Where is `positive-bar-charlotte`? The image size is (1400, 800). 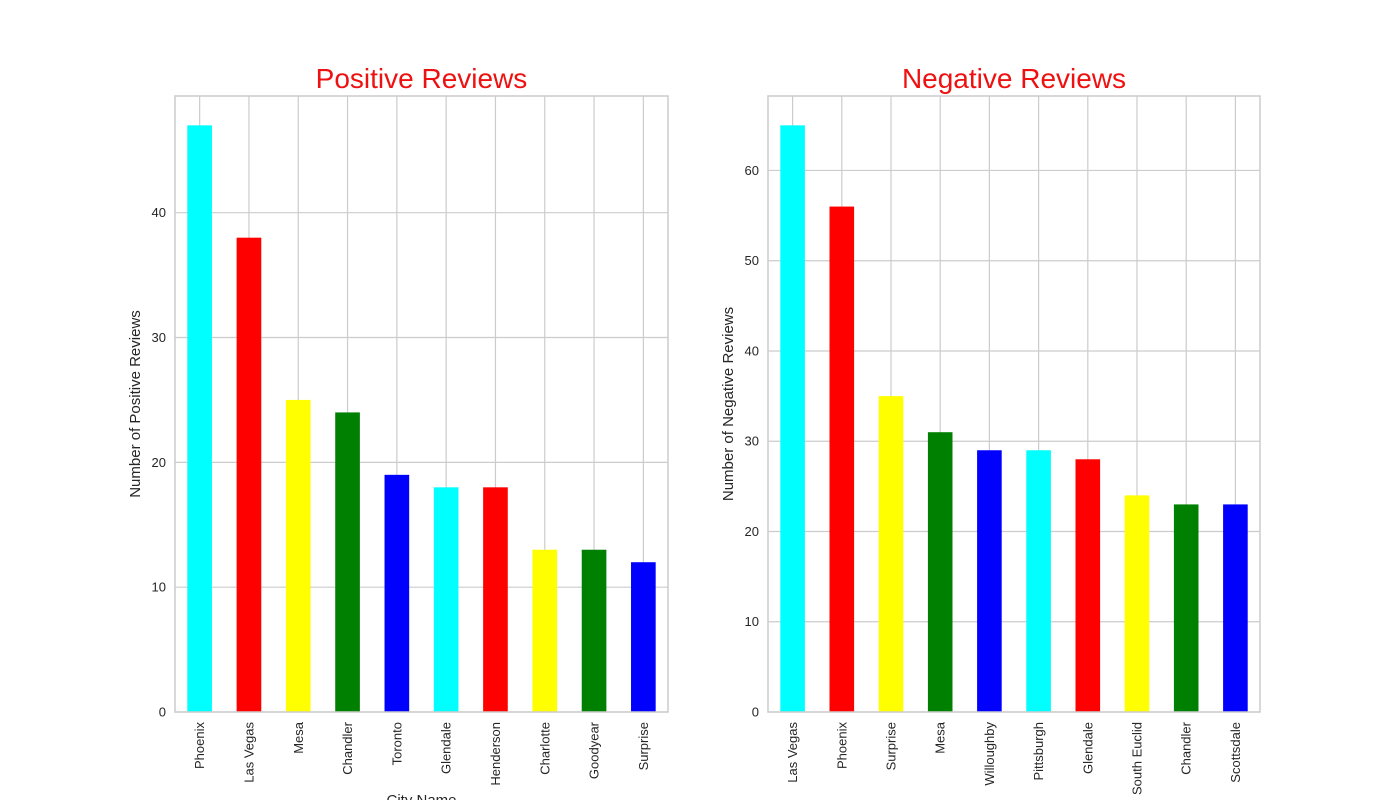 positive-bar-charlotte is located at coordinates (545, 630).